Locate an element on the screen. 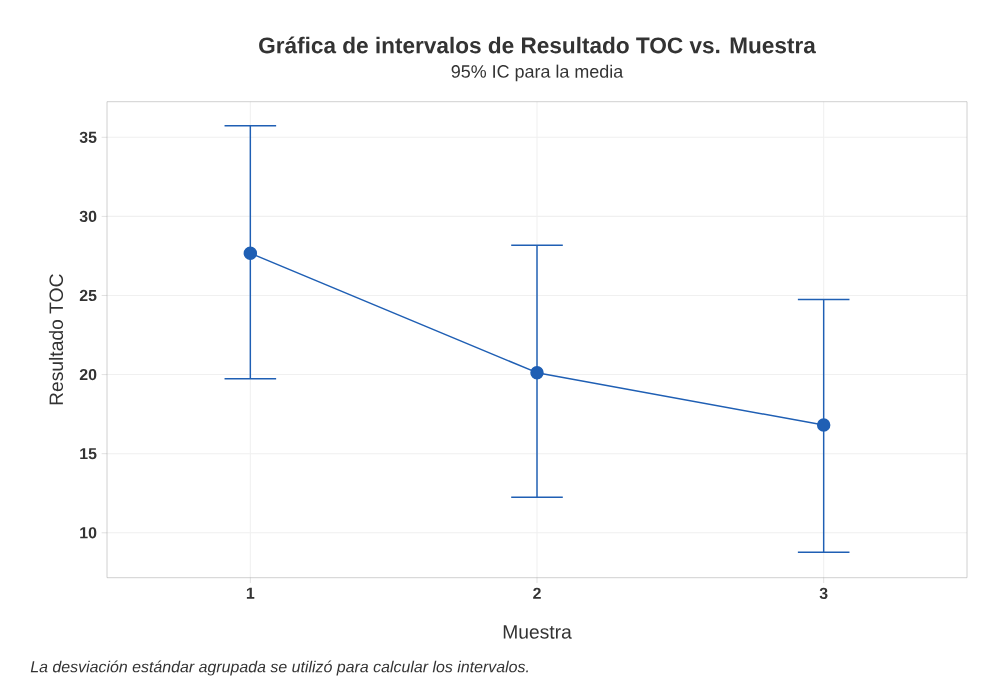  x-axis-title: Muestra is located at coordinates (537, 632).